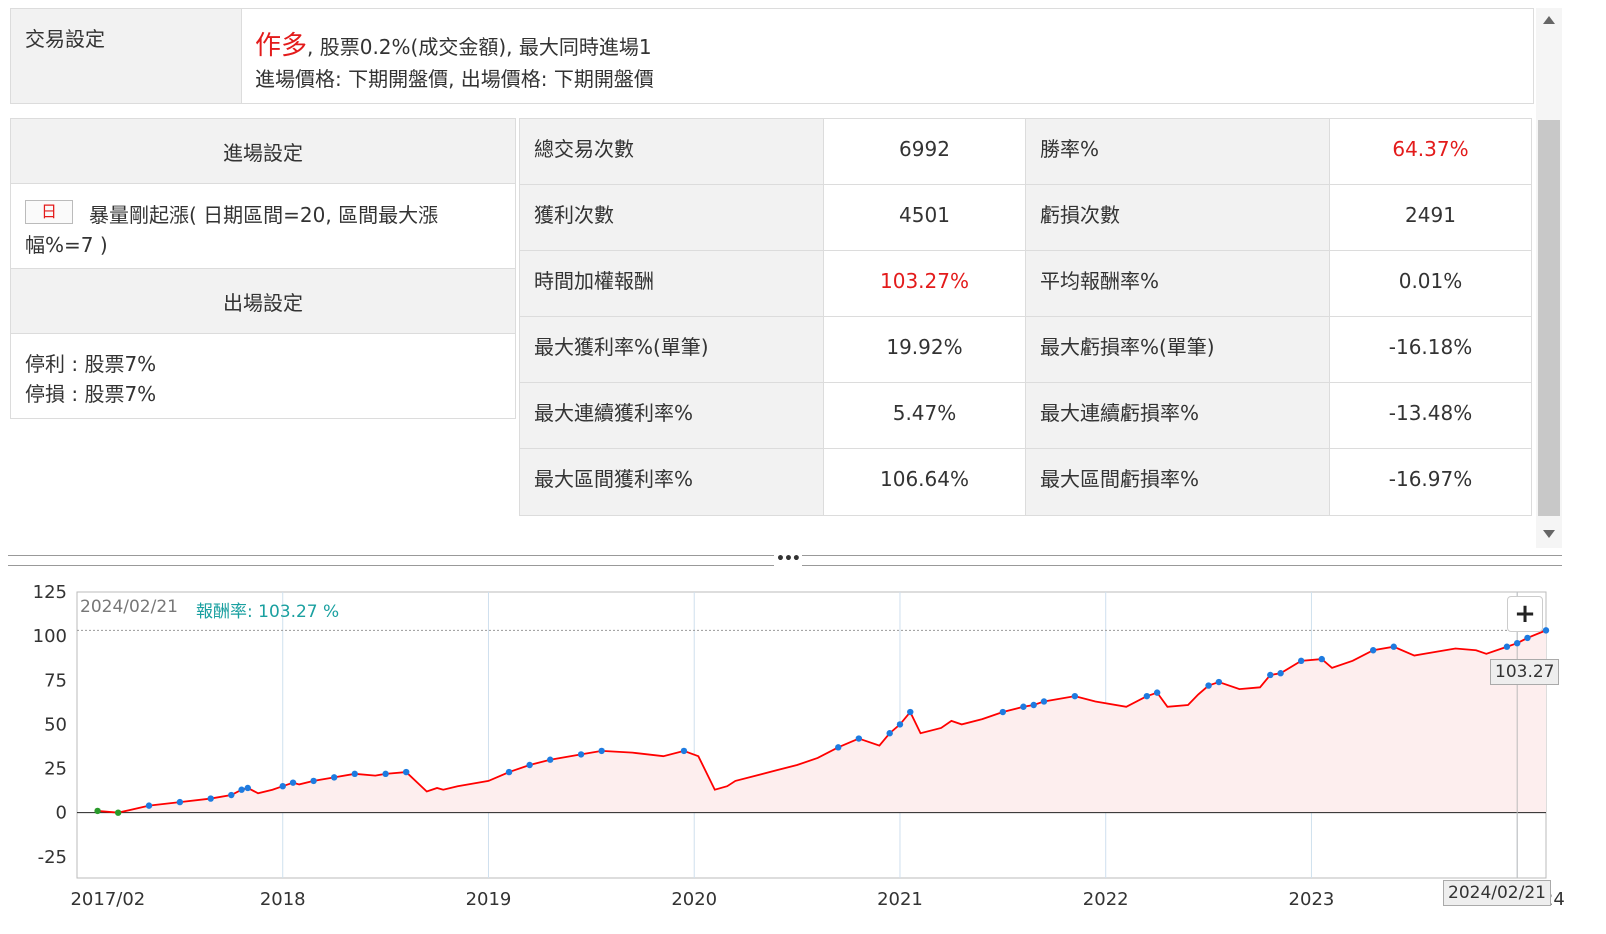 The height and width of the screenshot is (934, 1606). Describe the element at coordinates (479, 47) in the screenshot. I see `trade-settings-summary: , 股票0.2%(成交金額), 最大同時進場1` at that location.